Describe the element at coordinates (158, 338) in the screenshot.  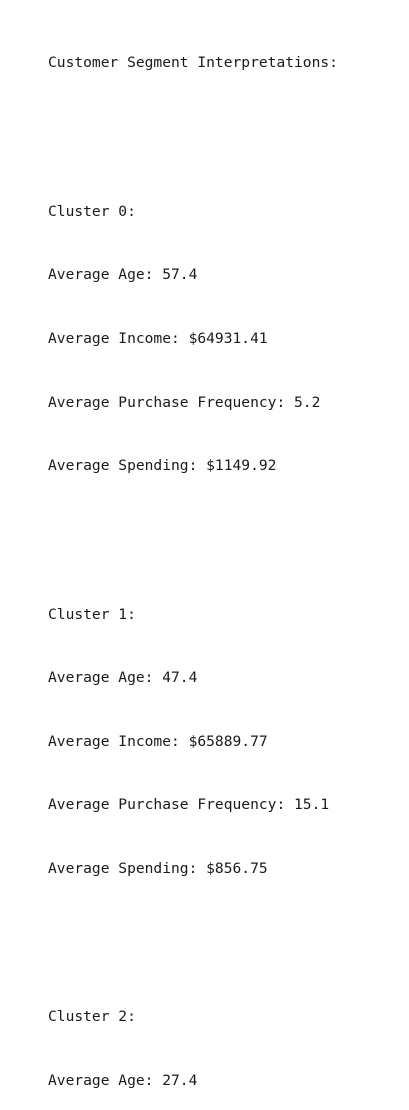
I see `cluster-0-income: Average Income: $64931.41` at that location.